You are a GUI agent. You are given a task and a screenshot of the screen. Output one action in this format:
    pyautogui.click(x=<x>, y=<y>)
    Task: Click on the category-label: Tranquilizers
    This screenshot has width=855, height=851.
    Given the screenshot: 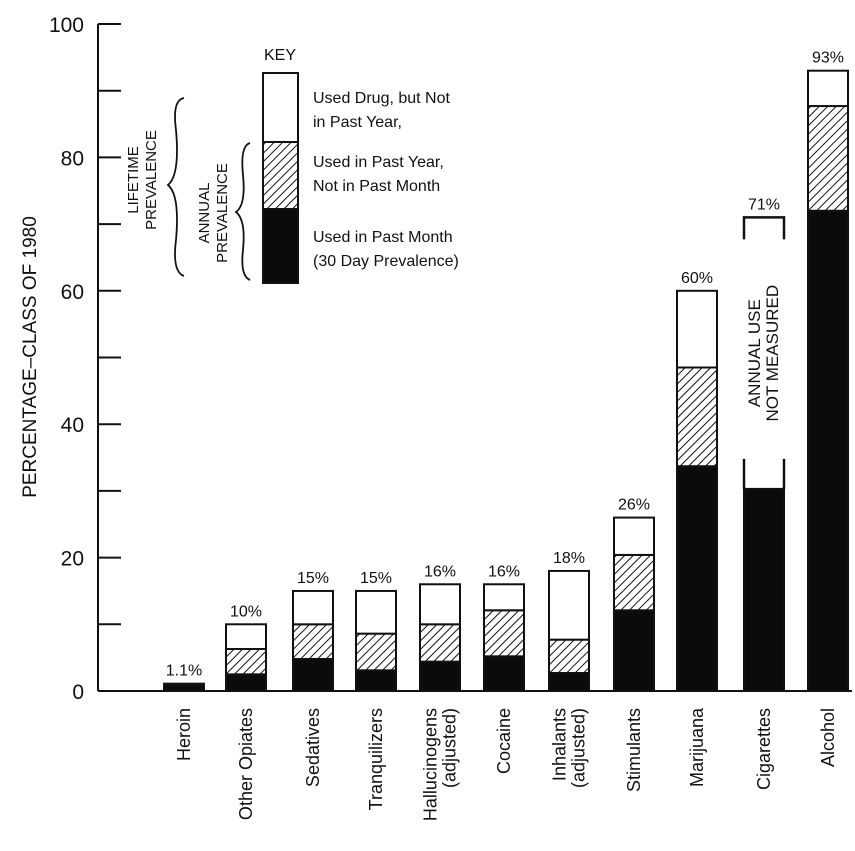 What is the action you would take?
    pyautogui.click(x=376, y=759)
    